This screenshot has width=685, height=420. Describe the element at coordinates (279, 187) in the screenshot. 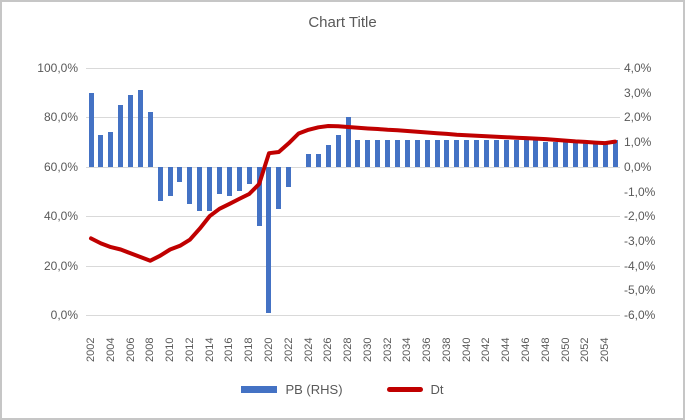

I see `pb-bar-2021` at that location.